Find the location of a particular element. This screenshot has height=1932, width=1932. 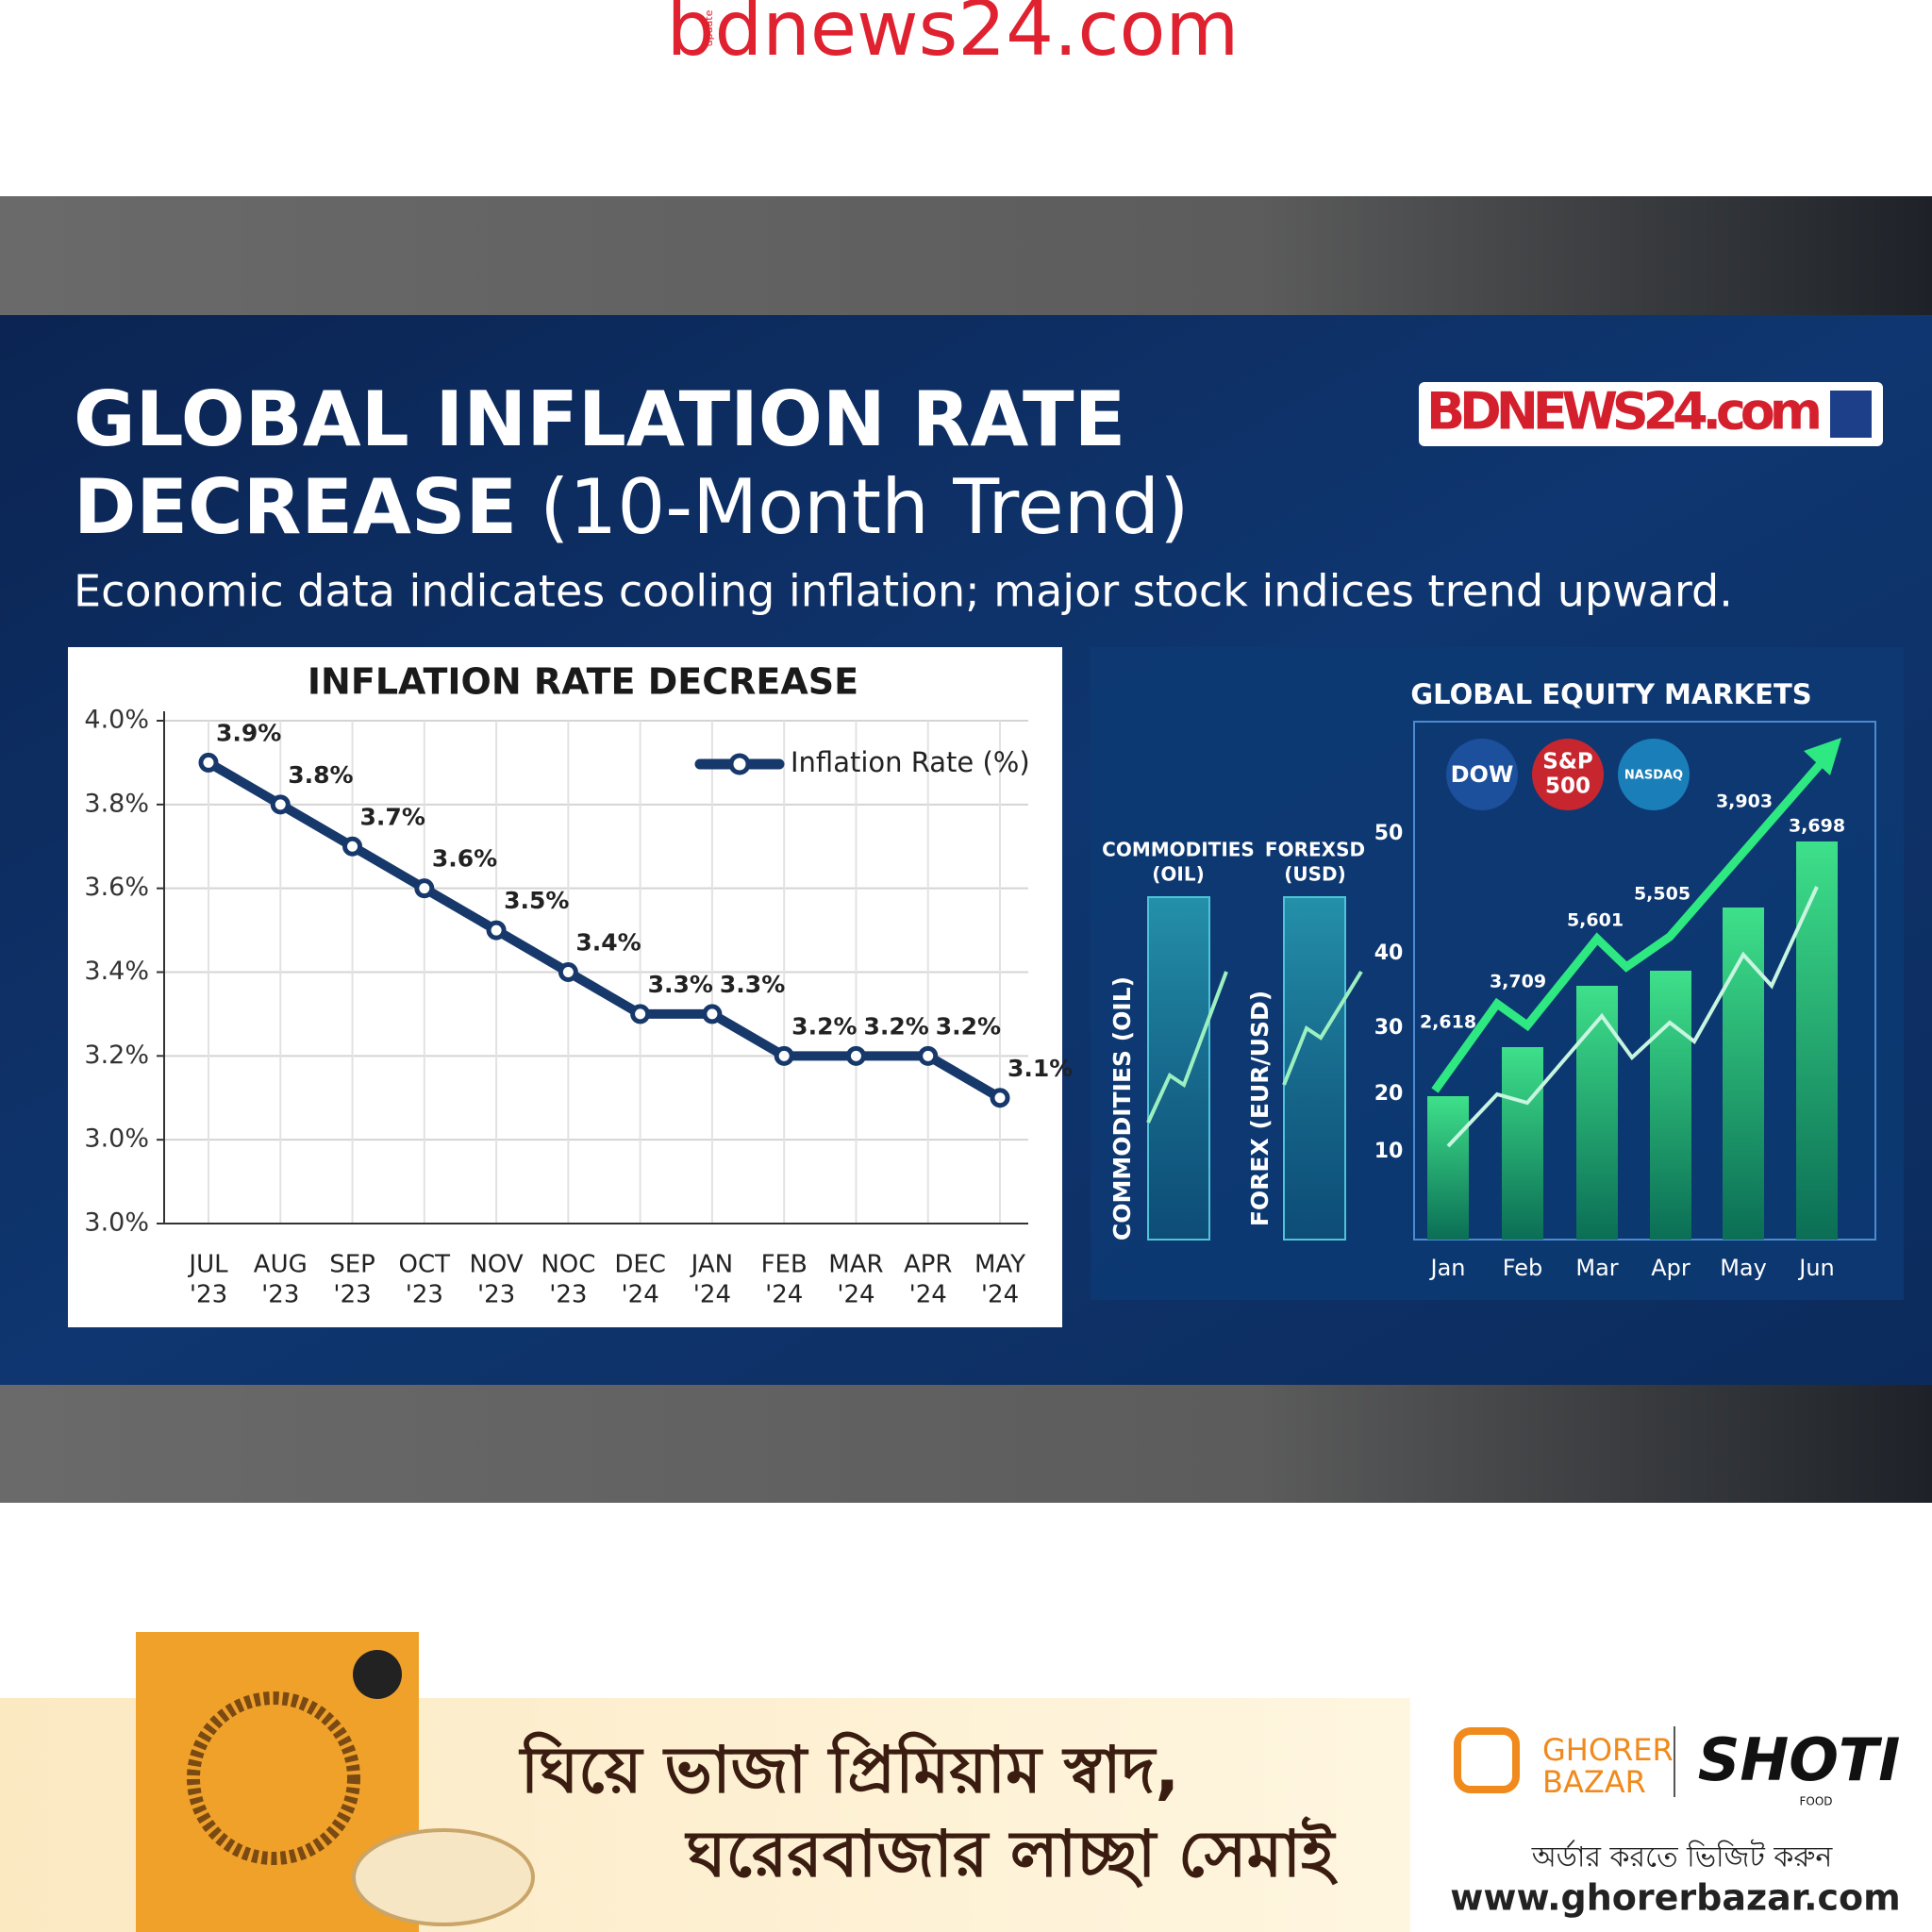

x-tick-label: MAY is located at coordinates (999, 1265).